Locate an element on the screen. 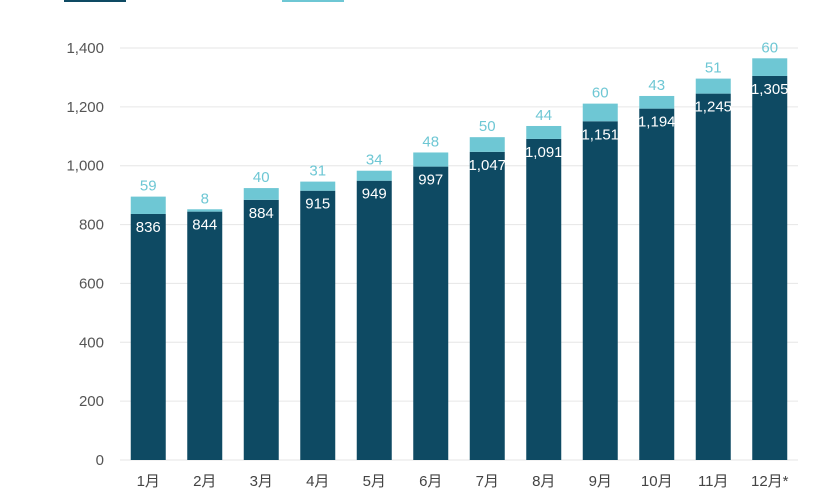 Image resolution: width=820 pixels, height=488 pixels. data-label-series-2: 48 is located at coordinates (430, 141).